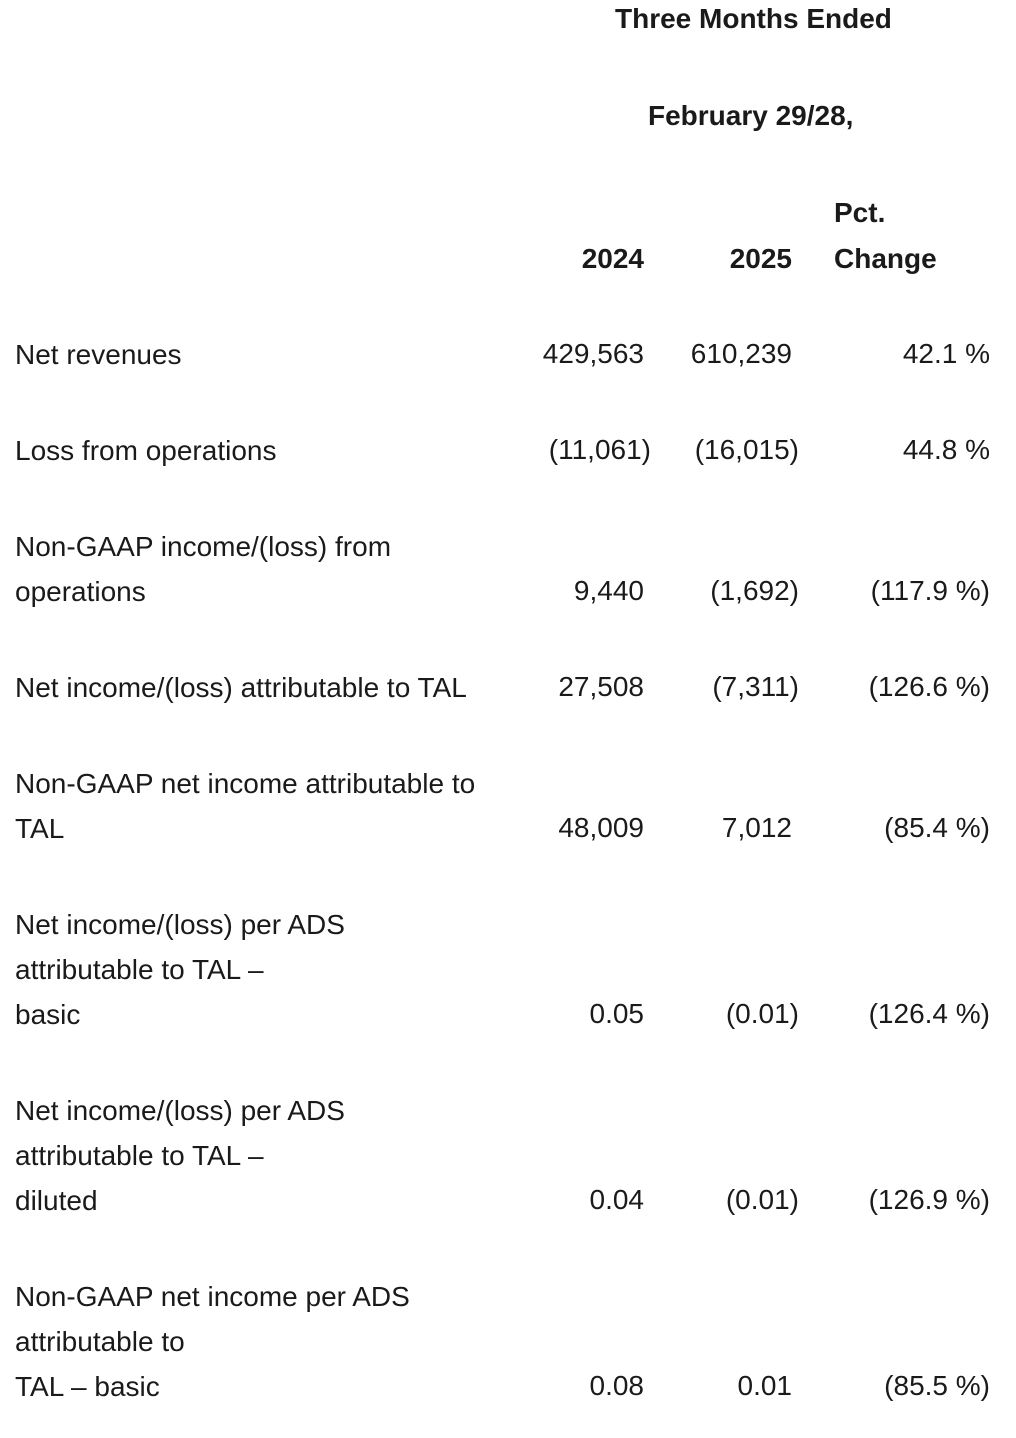  I want to click on net-income-attributable-2025: (7,311), so click(755, 686).